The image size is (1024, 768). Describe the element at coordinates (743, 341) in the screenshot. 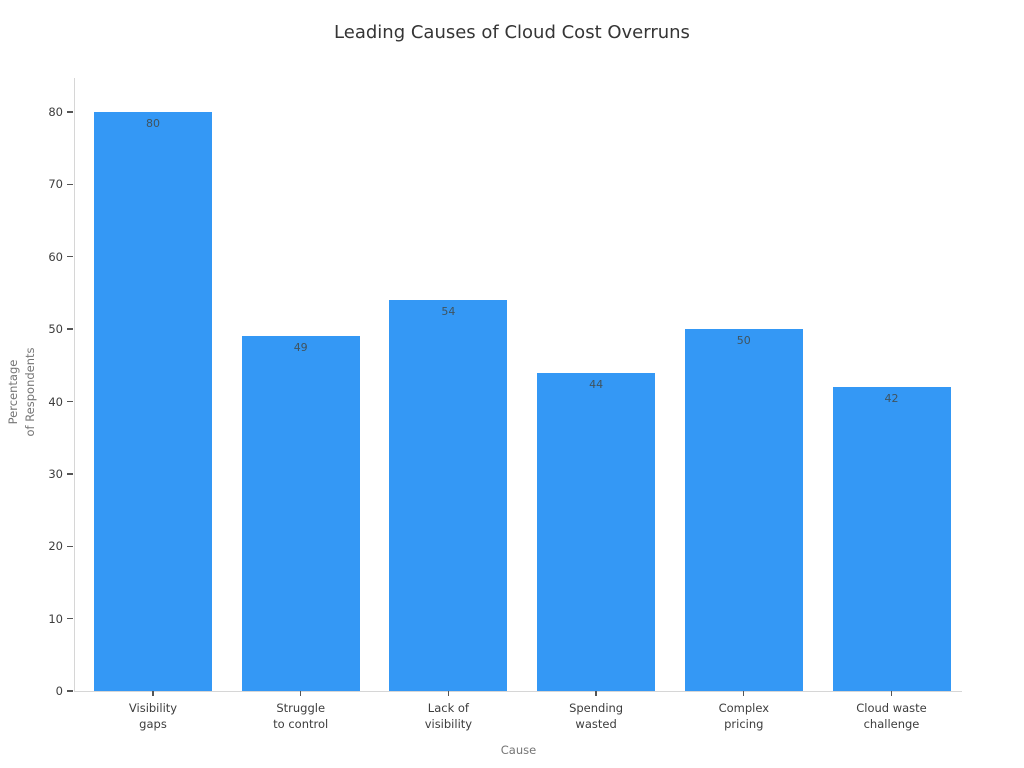

I see `bar-value-label: 50` at that location.